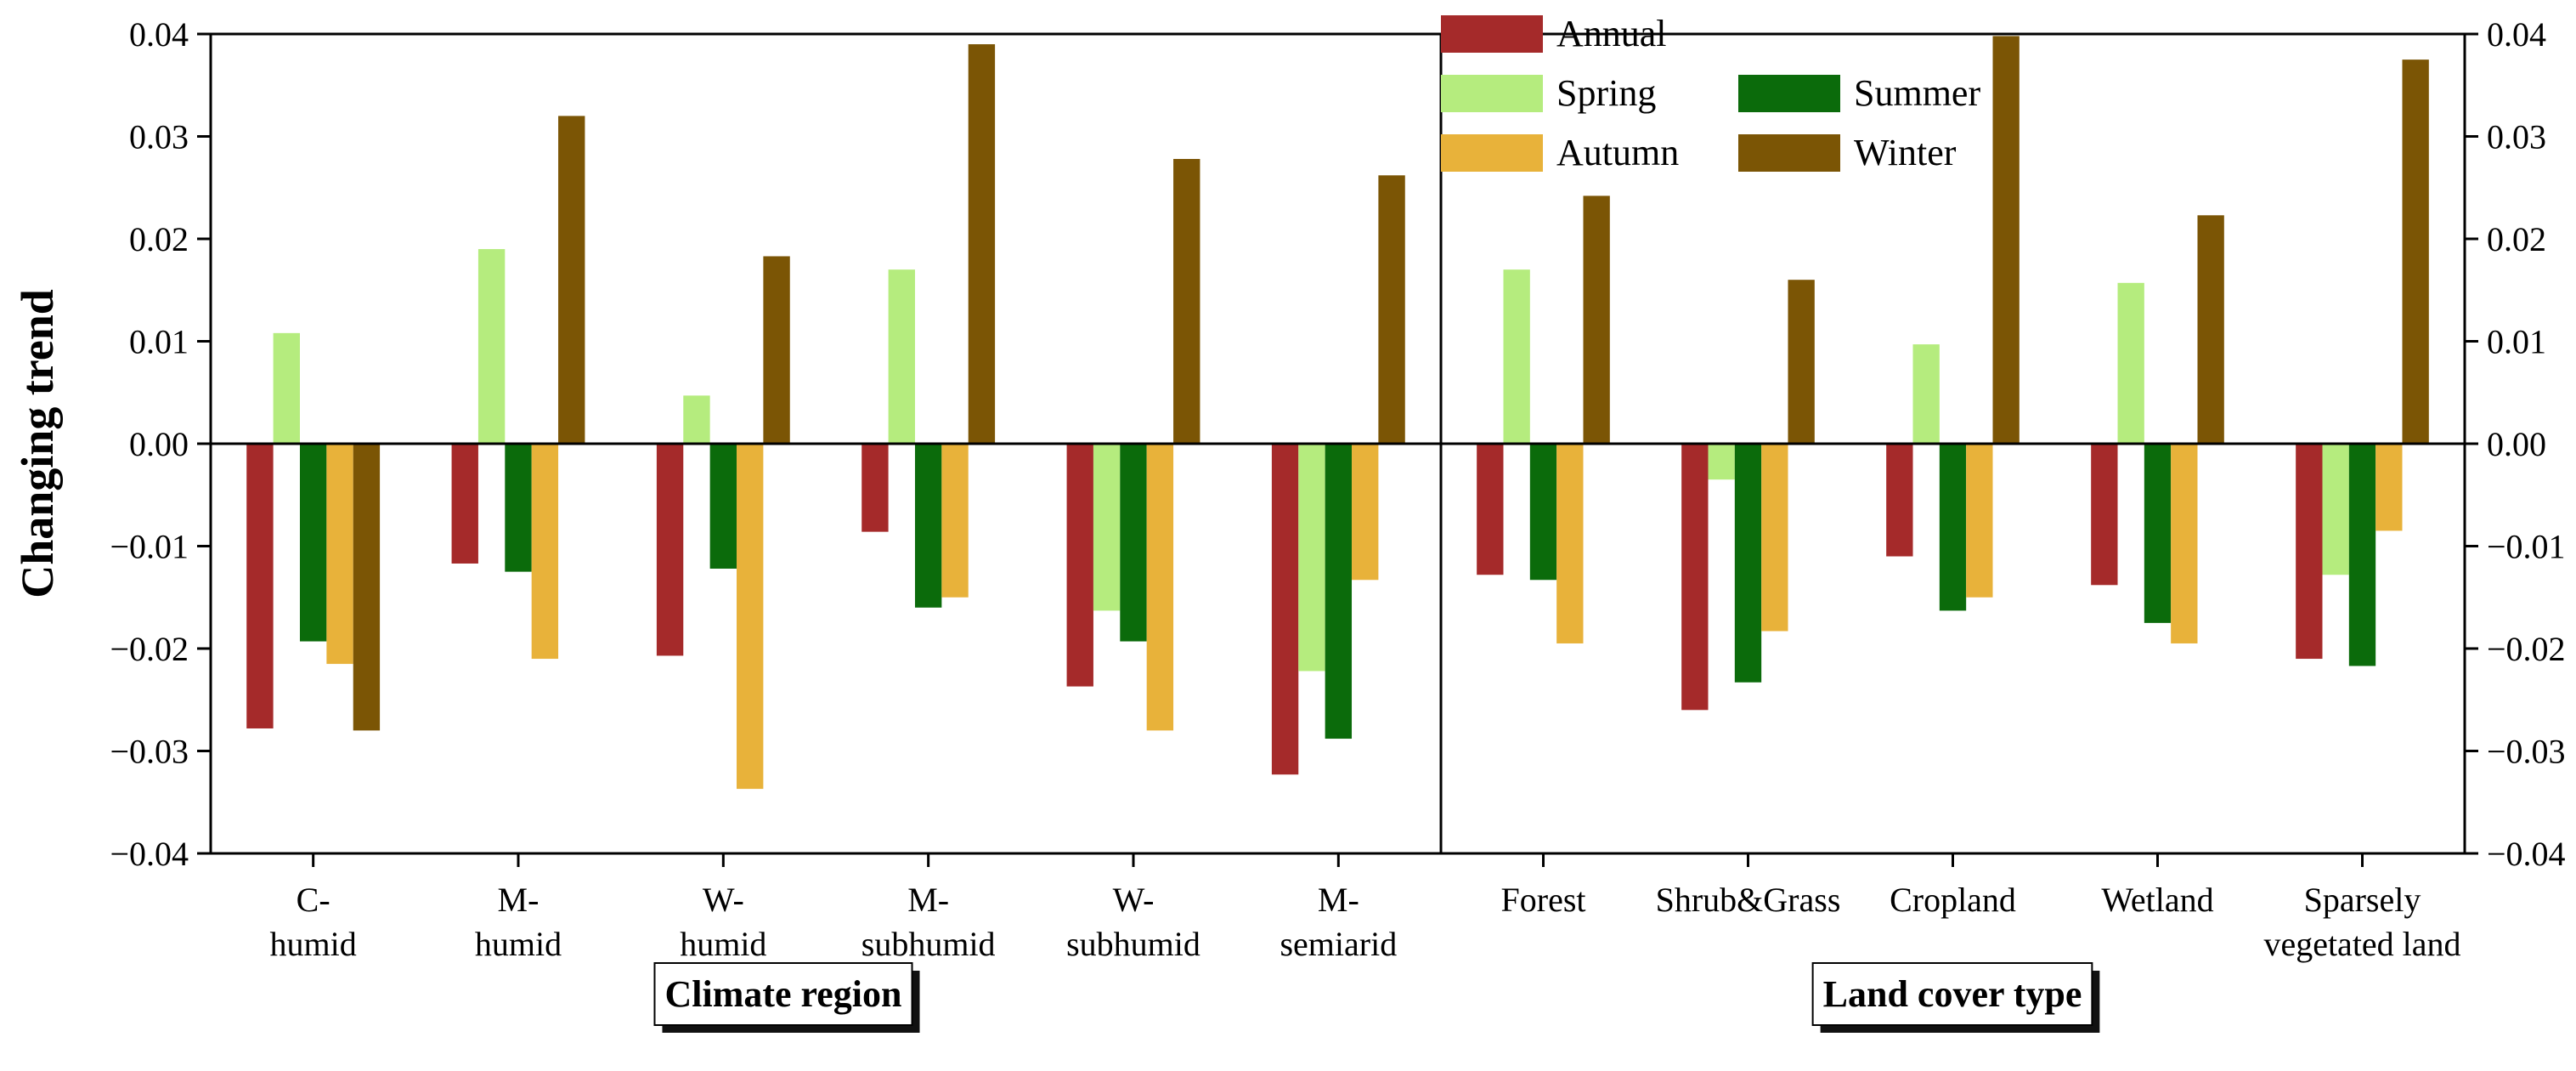 This screenshot has width=2576, height=1071. I want to click on category-label: Shrub&Grass, so click(1749, 900).